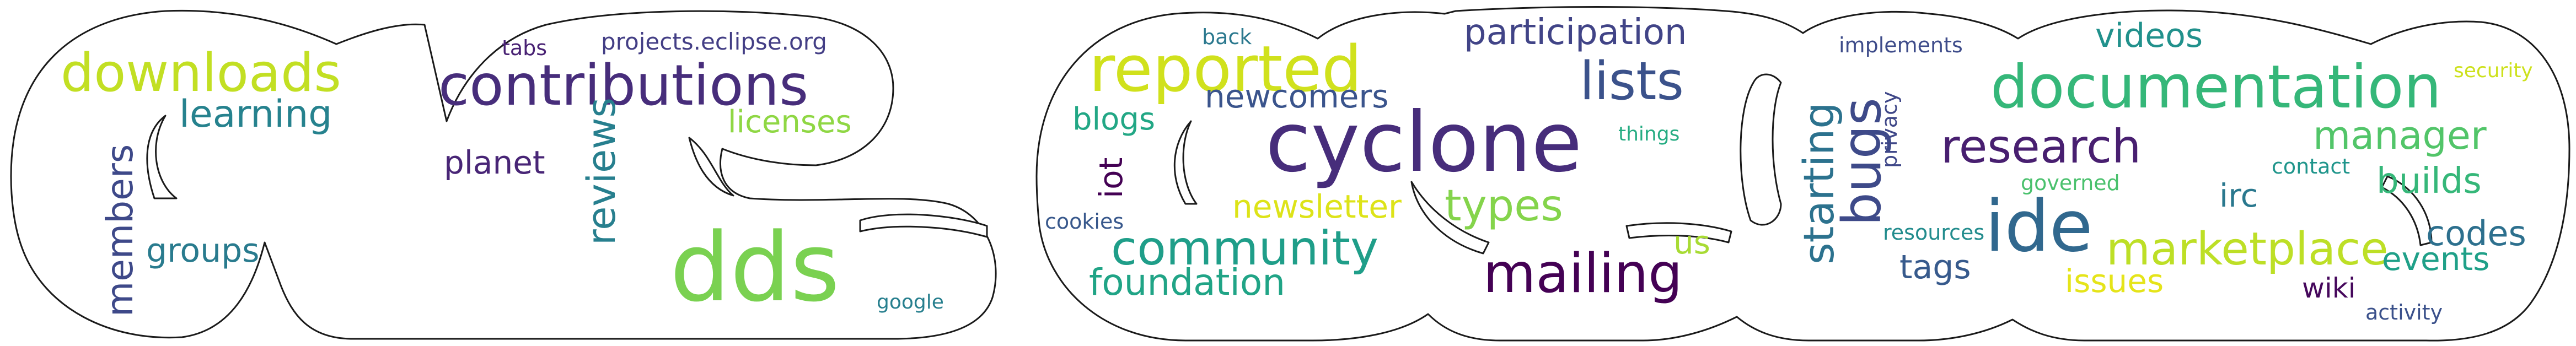 This screenshot has width=2576, height=346. I want to click on word-events: events, so click(2435, 259).